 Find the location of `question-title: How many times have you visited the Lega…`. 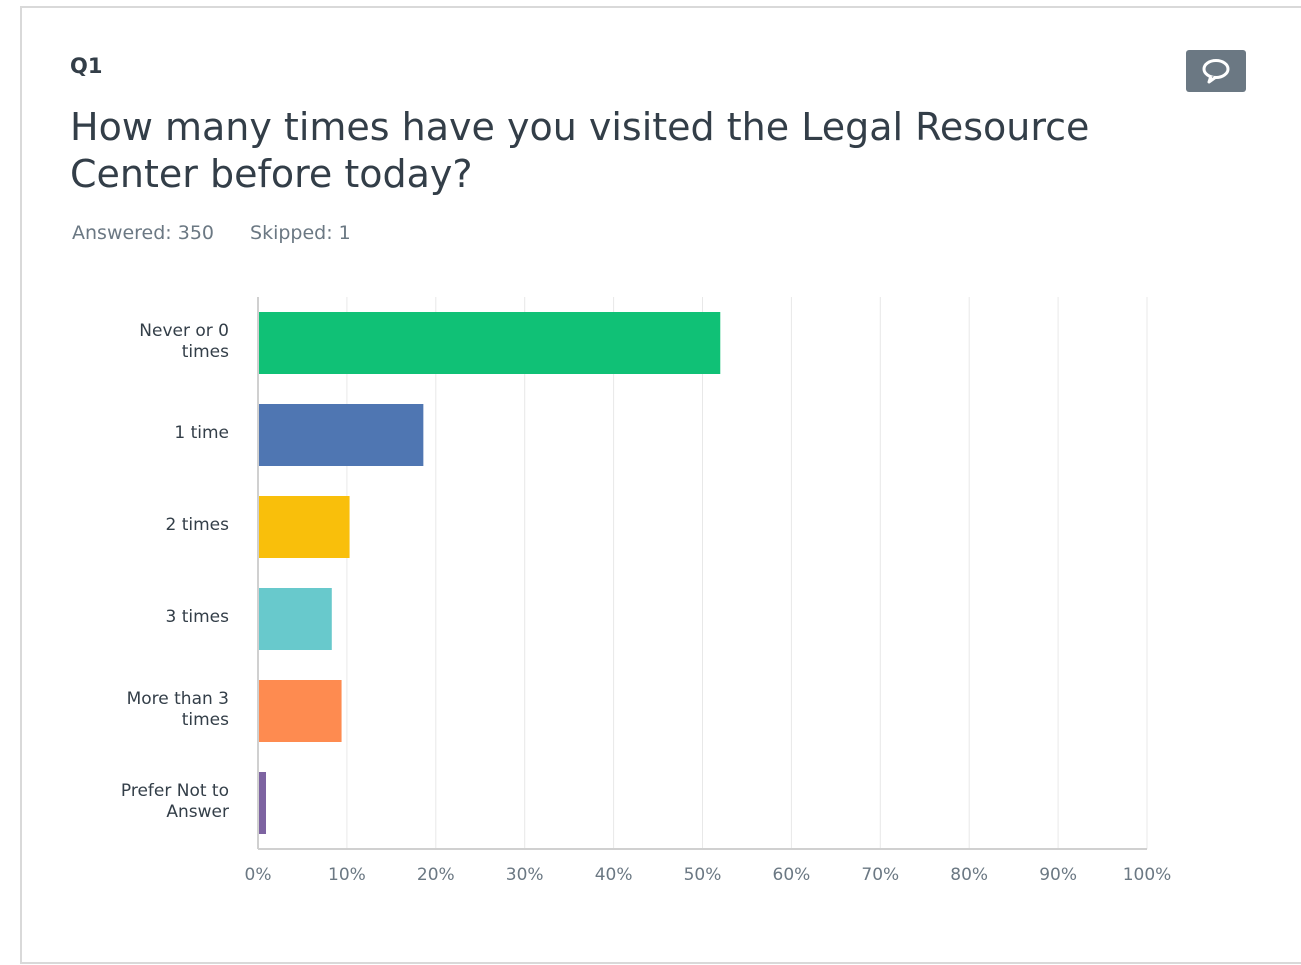

question-title: How many times have you visited the Lega… is located at coordinates (580, 150).